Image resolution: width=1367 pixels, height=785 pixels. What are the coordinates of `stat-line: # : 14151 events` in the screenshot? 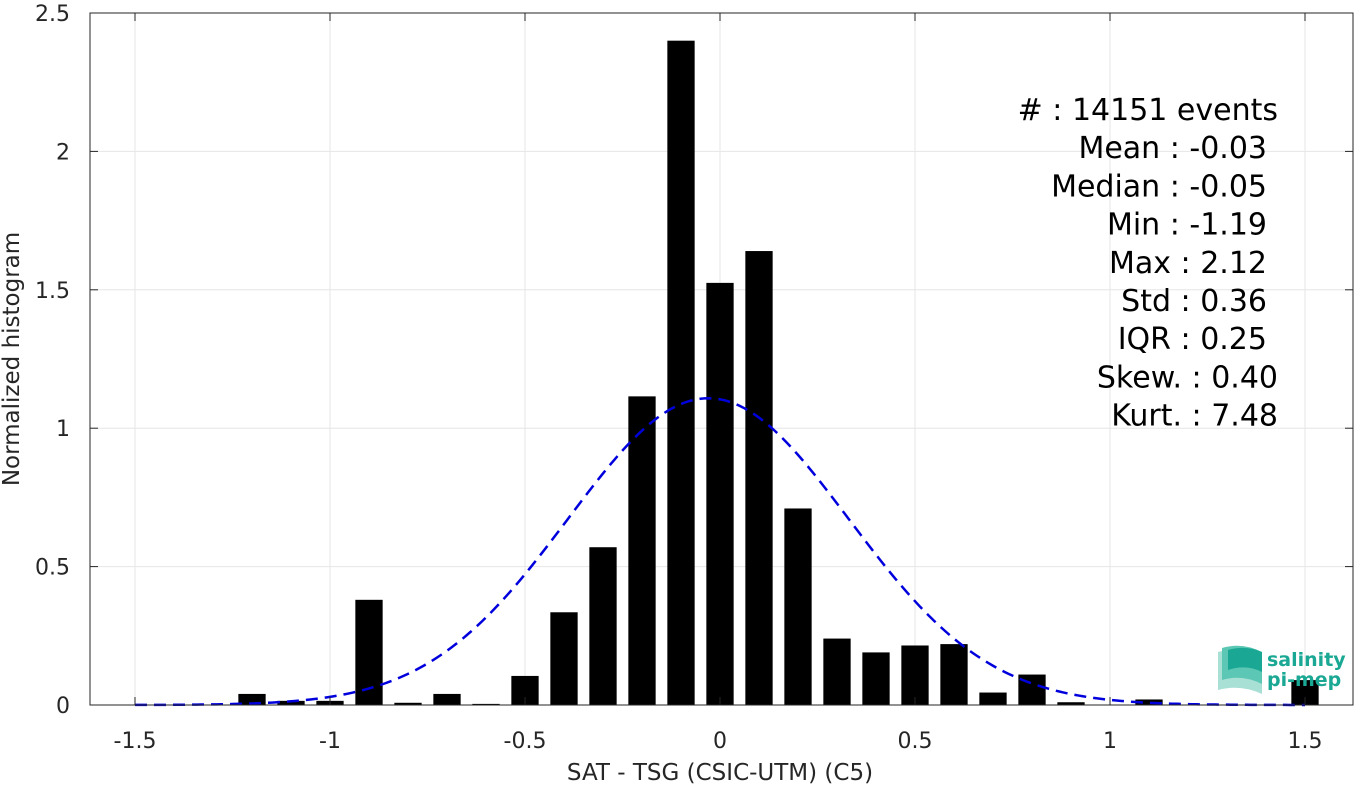 It's located at (1148, 110).